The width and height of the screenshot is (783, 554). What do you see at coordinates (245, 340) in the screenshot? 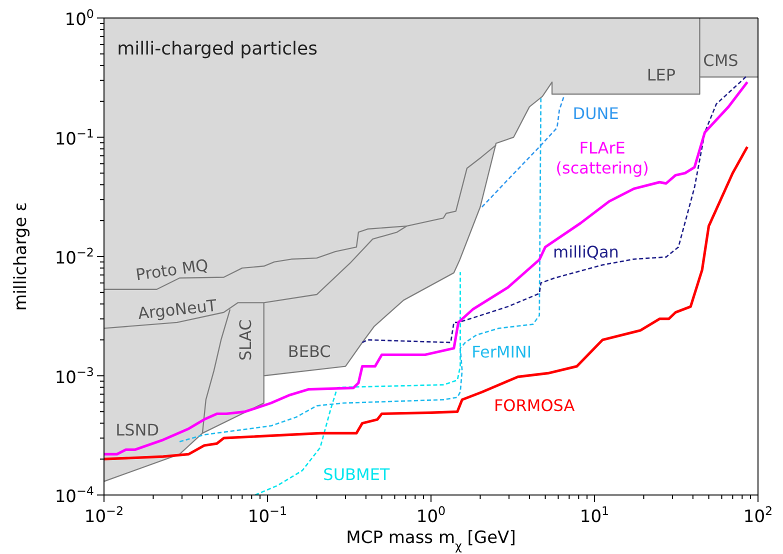
I see `annotation: SLAC` at bounding box center [245, 340].